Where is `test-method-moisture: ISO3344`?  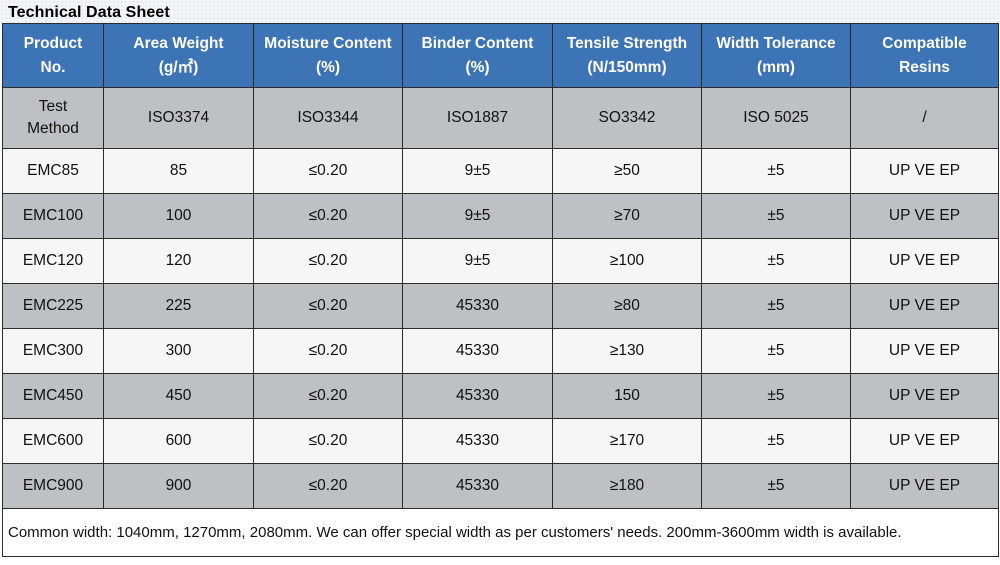
test-method-moisture: ISO3344 is located at coordinates (328, 118).